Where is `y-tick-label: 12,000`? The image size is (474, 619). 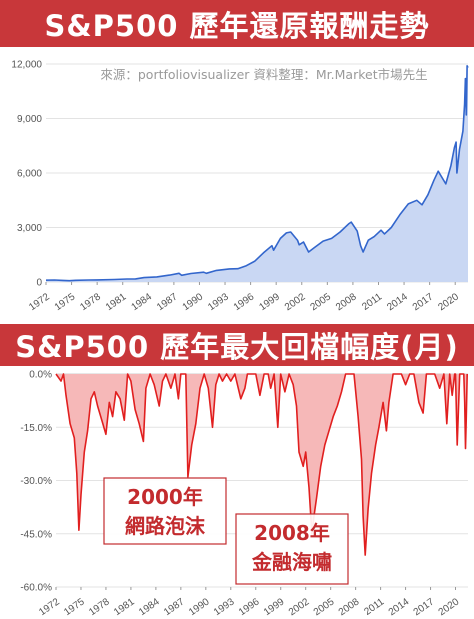
y-tick-label: 12,000 is located at coordinates (26, 65).